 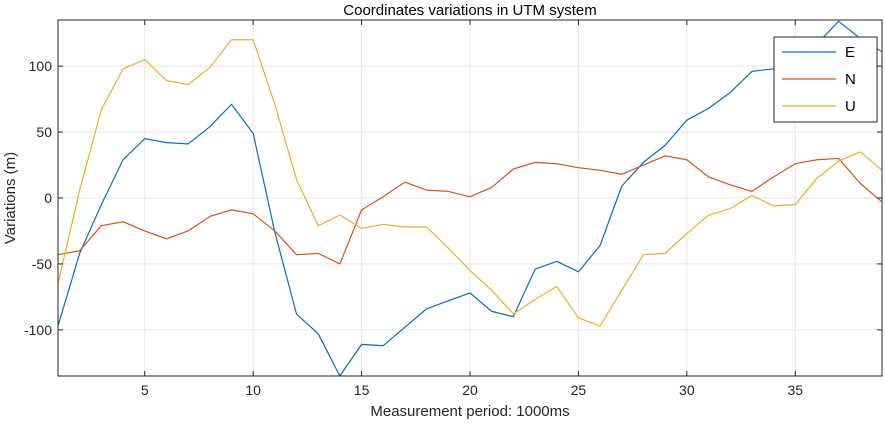 What do you see at coordinates (145, 390) in the screenshot?
I see `x-tick-label: 5` at bounding box center [145, 390].